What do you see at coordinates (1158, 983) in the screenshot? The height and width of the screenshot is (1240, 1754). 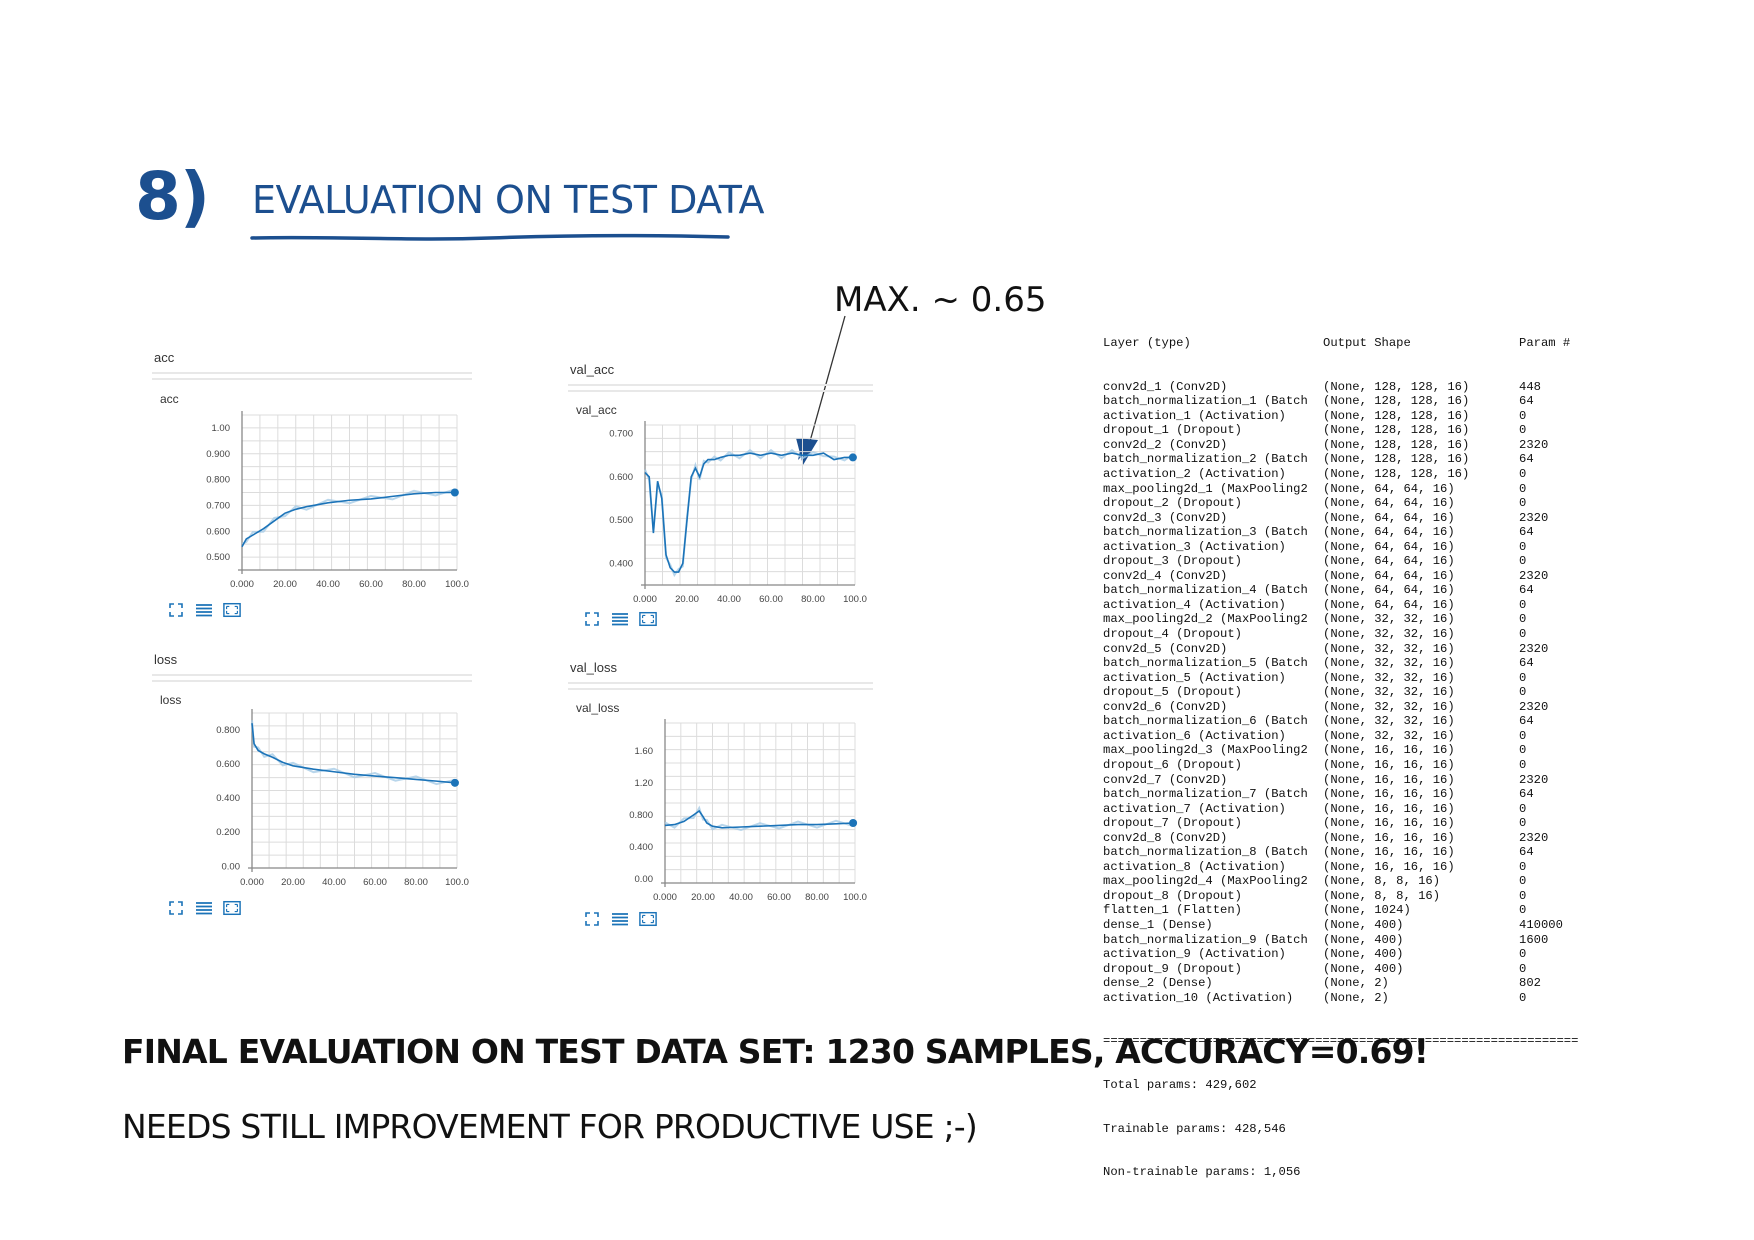 I see `layer-name: dense_2 (Dense)` at bounding box center [1158, 983].